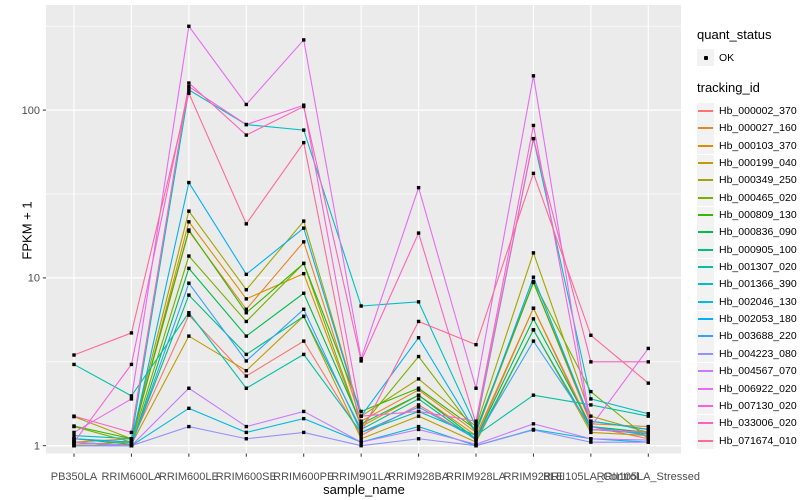 This screenshot has height=500, width=800. Describe the element at coordinates (758, 163) in the screenshot. I see `legend-item-label: Hb_000199_040` at that location.